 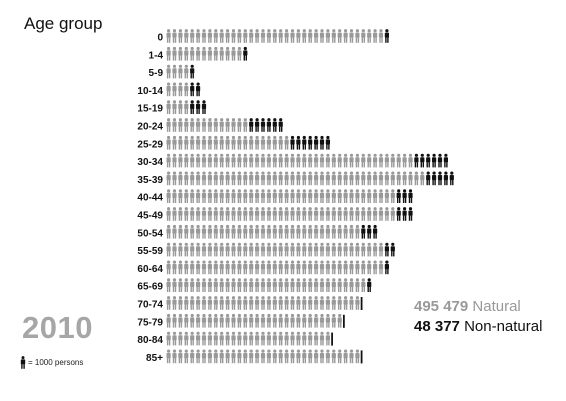 What do you see at coordinates (150, 109) in the screenshot?
I see `tick-label: 15-19` at bounding box center [150, 109].